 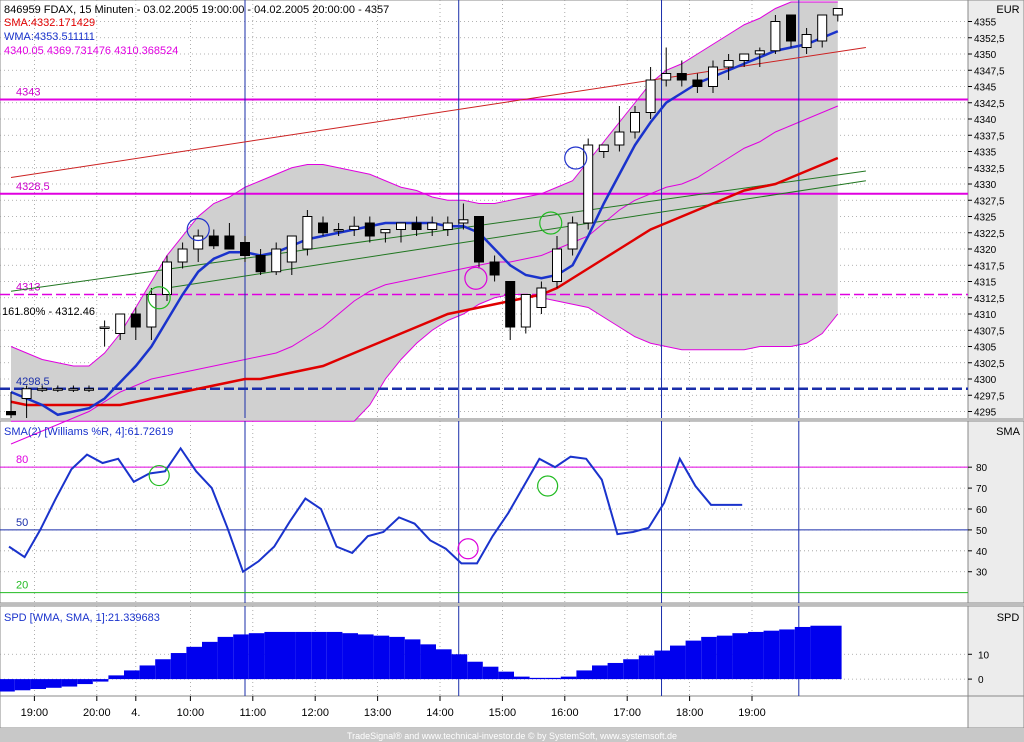 What do you see at coordinates (425, 358) in the screenshot?
I see `bollinger-lower-line` at bounding box center [425, 358].